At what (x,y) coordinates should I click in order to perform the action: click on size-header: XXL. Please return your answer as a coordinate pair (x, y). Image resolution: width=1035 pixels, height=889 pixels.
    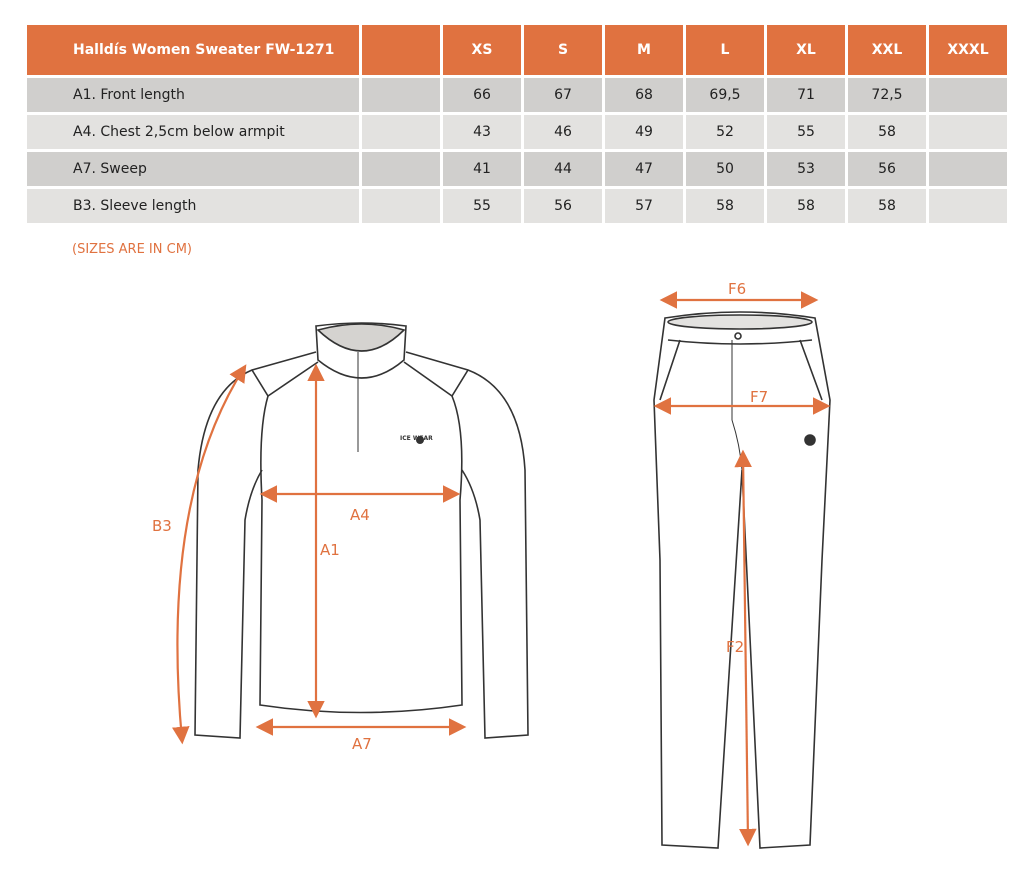
    Looking at the image, I should click on (887, 50).